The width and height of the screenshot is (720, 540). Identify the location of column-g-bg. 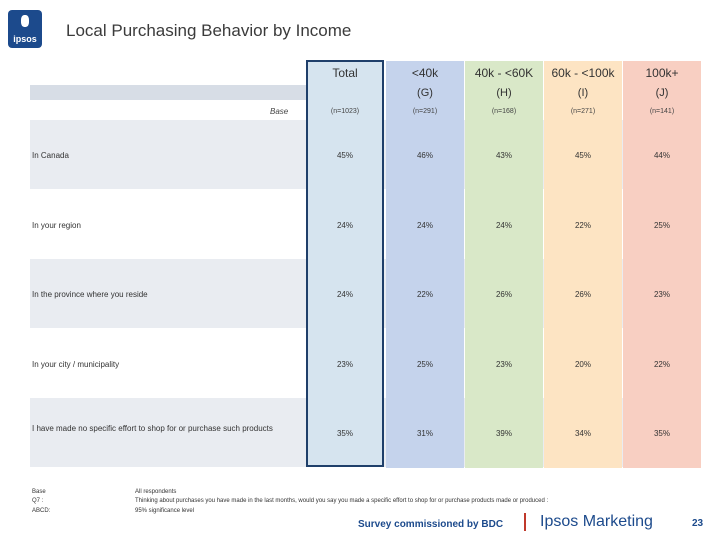
(425, 264).